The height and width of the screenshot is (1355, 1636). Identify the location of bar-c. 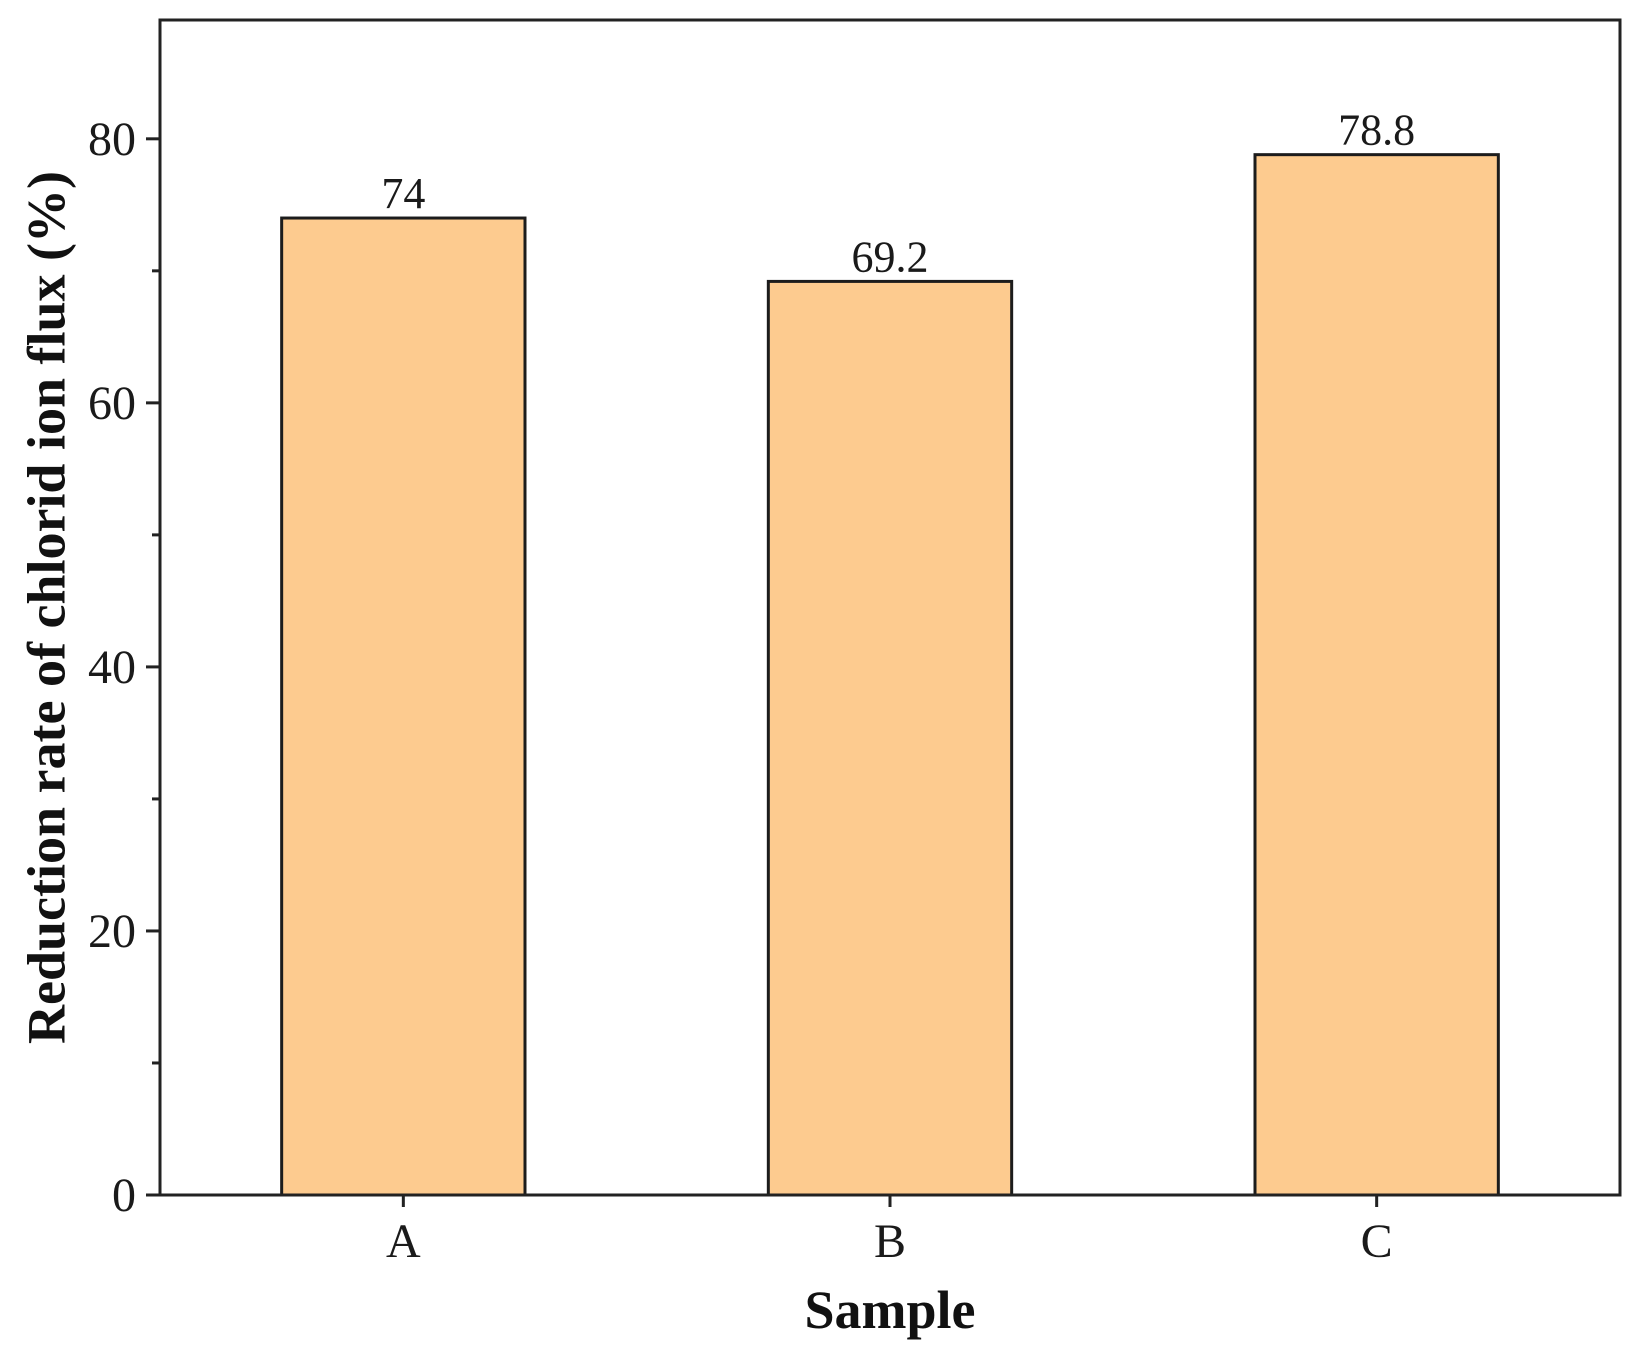
(1376, 675).